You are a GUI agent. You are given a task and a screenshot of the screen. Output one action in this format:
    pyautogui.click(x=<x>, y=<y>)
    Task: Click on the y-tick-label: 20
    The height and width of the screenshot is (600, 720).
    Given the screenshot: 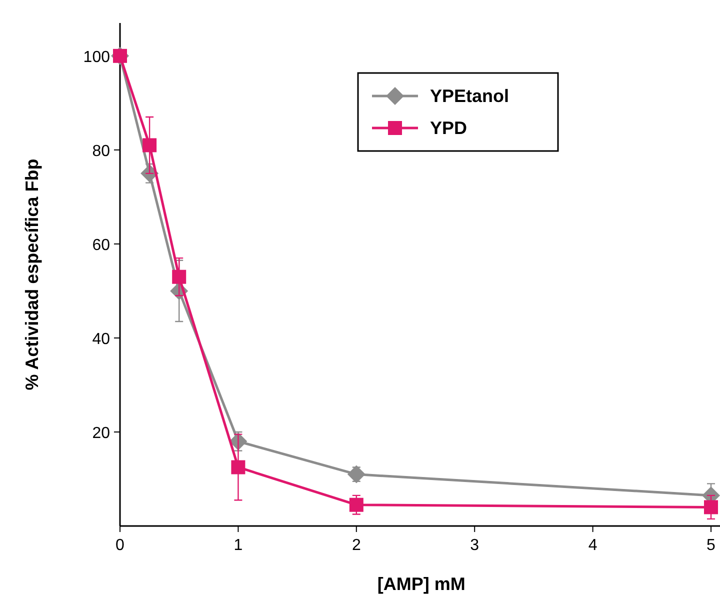 What is the action you would take?
    pyautogui.click(x=101, y=433)
    